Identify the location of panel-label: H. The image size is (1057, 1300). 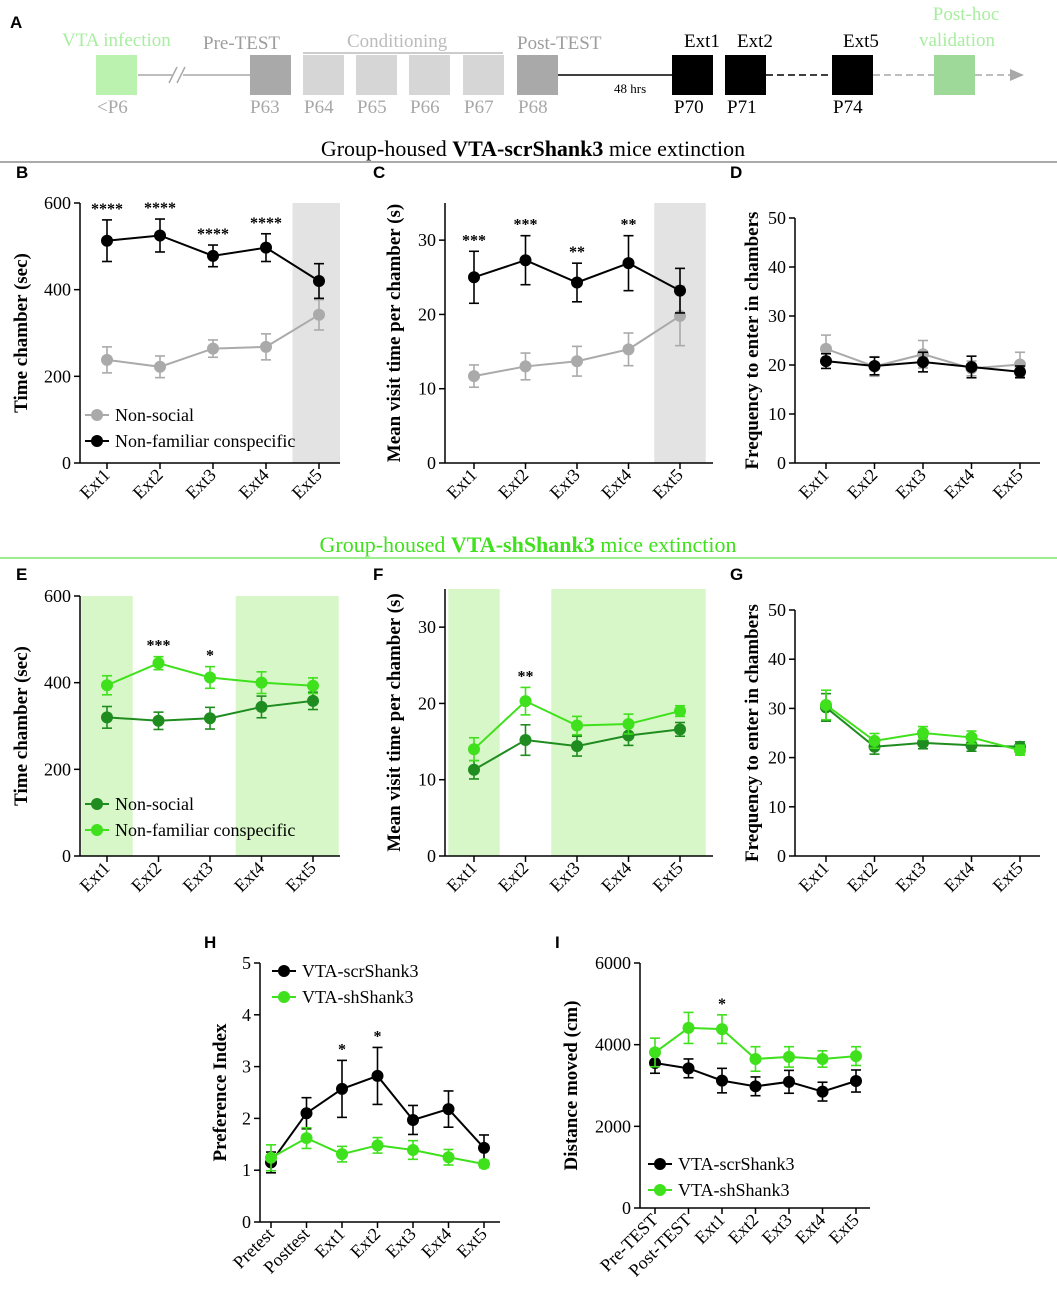
(210, 942).